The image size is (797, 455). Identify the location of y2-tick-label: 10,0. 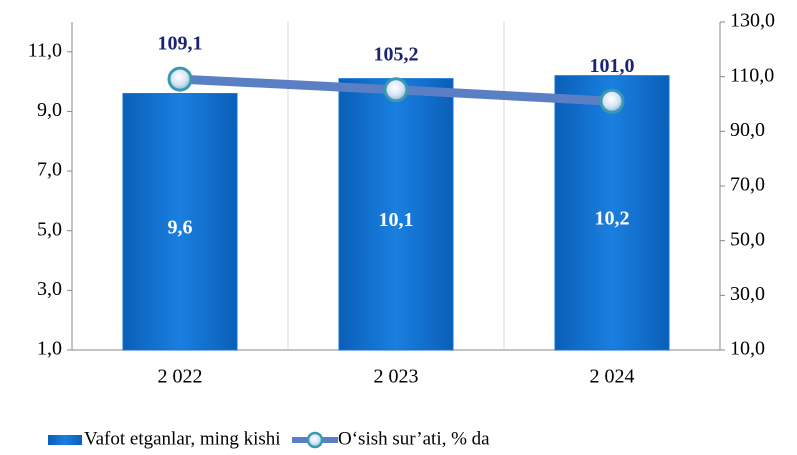
(747, 349).